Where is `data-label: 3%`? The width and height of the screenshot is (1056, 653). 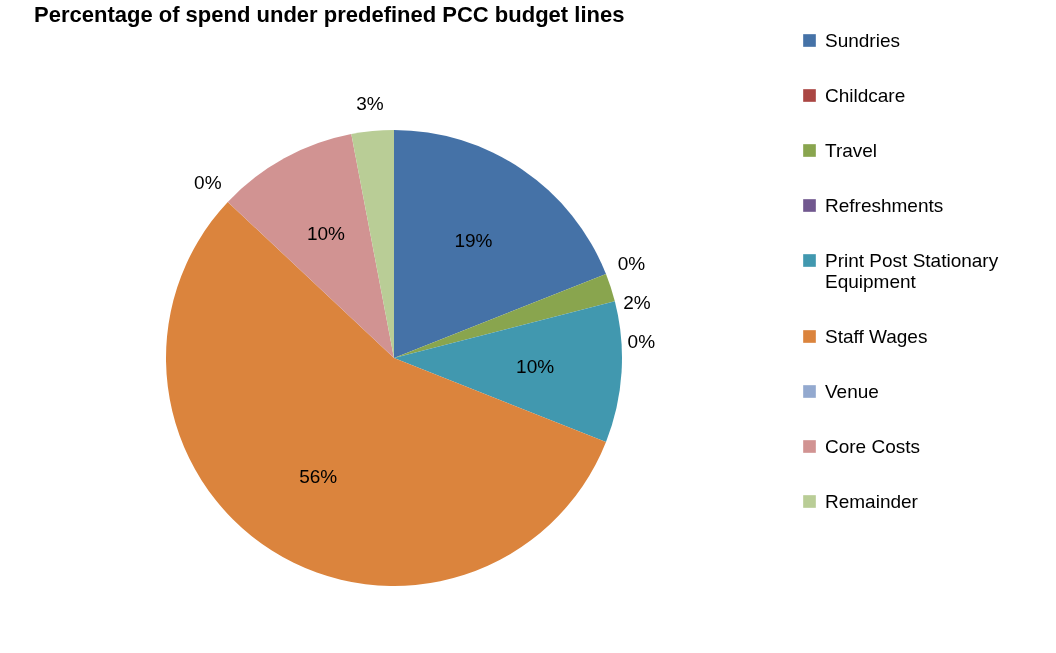
data-label: 3% is located at coordinates (370, 103).